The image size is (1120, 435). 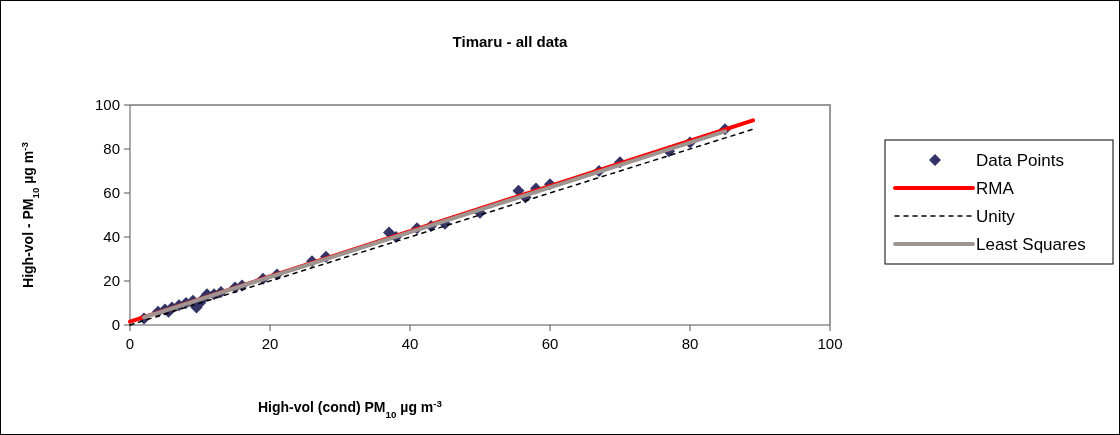 What do you see at coordinates (111, 280) in the screenshot?
I see `y-tick-label: 20` at bounding box center [111, 280].